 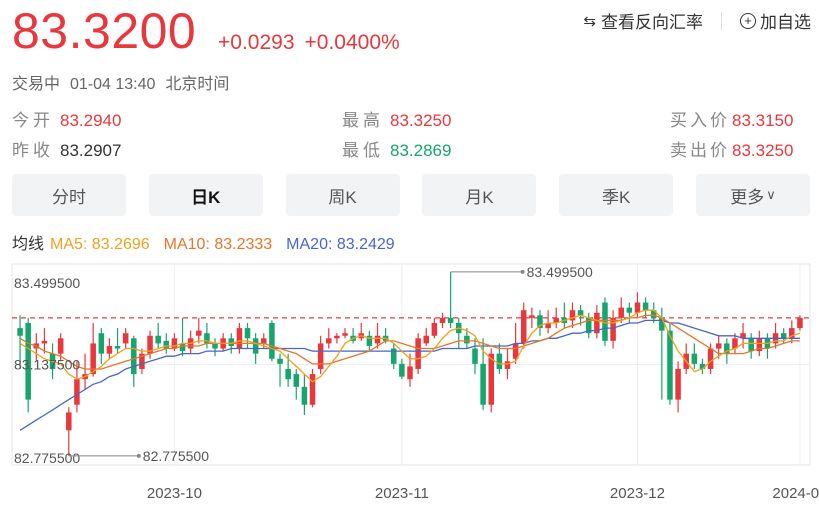 I want to click on trade-status: 交易中 01-04 13:40 北京时间, so click(x=125, y=82).